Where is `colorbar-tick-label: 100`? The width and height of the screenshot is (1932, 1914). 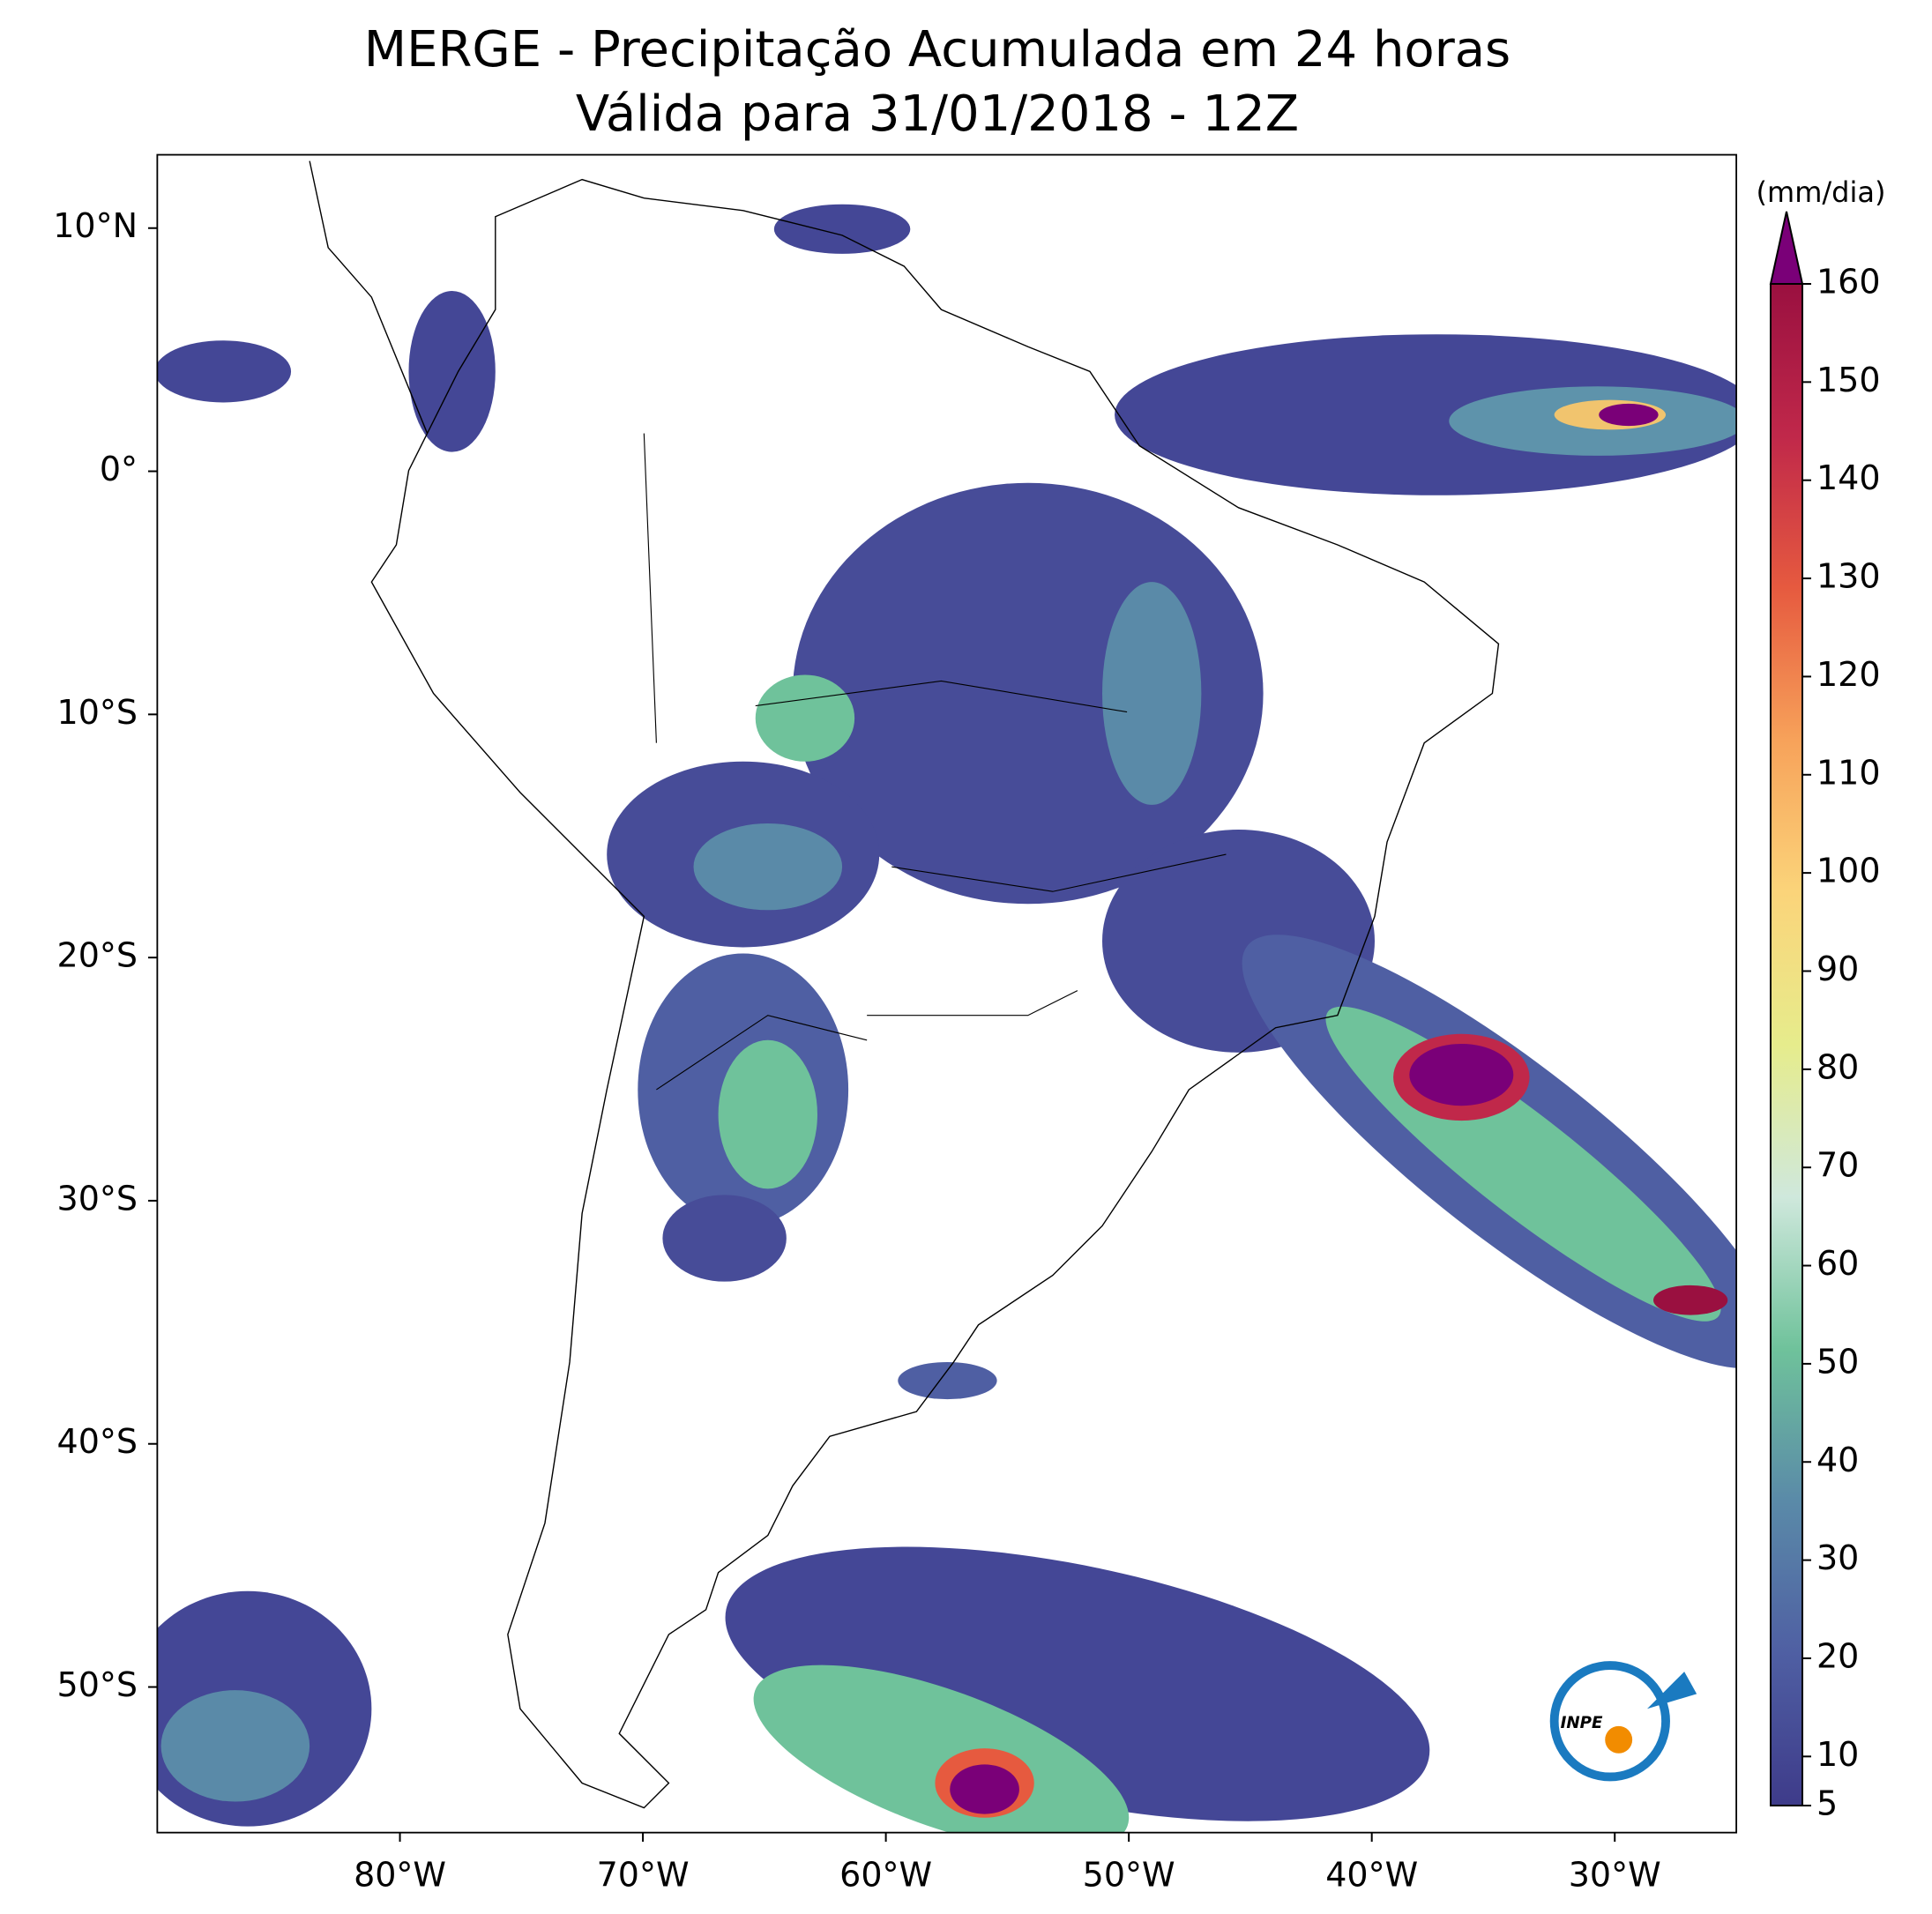 colorbar-tick-label: 100 is located at coordinates (1848, 871).